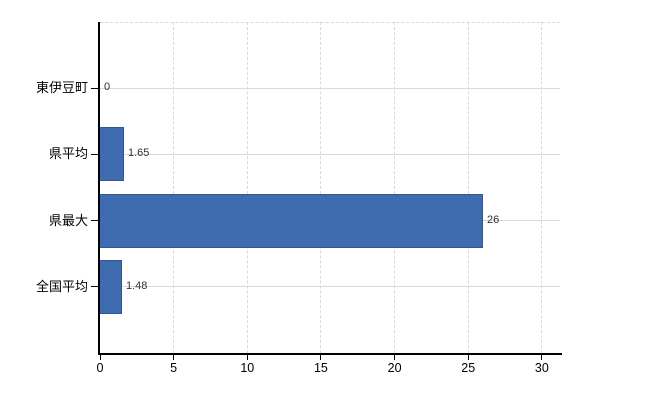 This screenshot has width=650, height=400. What do you see at coordinates (247, 368) in the screenshot?
I see `x-axis-tick-label: 10` at bounding box center [247, 368].